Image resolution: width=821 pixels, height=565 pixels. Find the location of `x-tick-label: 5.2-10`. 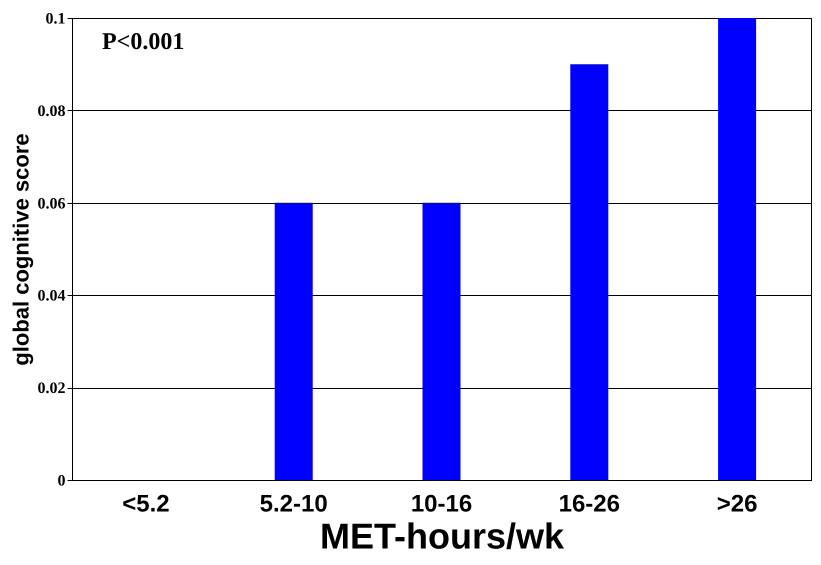

x-tick-label: 5.2-10 is located at coordinates (294, 504).